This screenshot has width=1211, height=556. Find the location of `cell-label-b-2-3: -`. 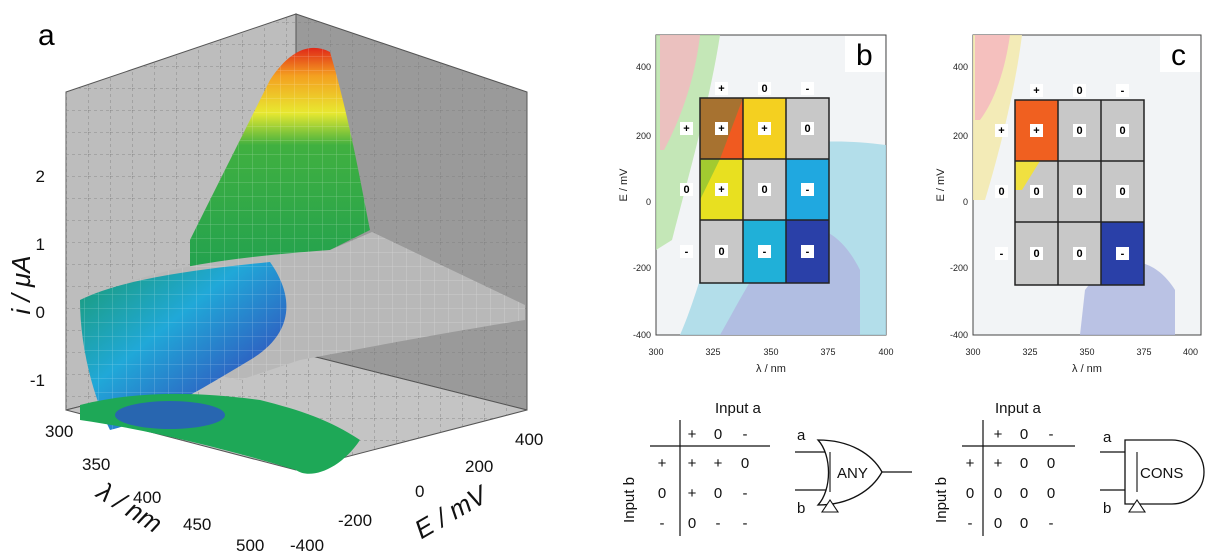

cell-label-b-2-3: - is located at coordinates (808, 190).